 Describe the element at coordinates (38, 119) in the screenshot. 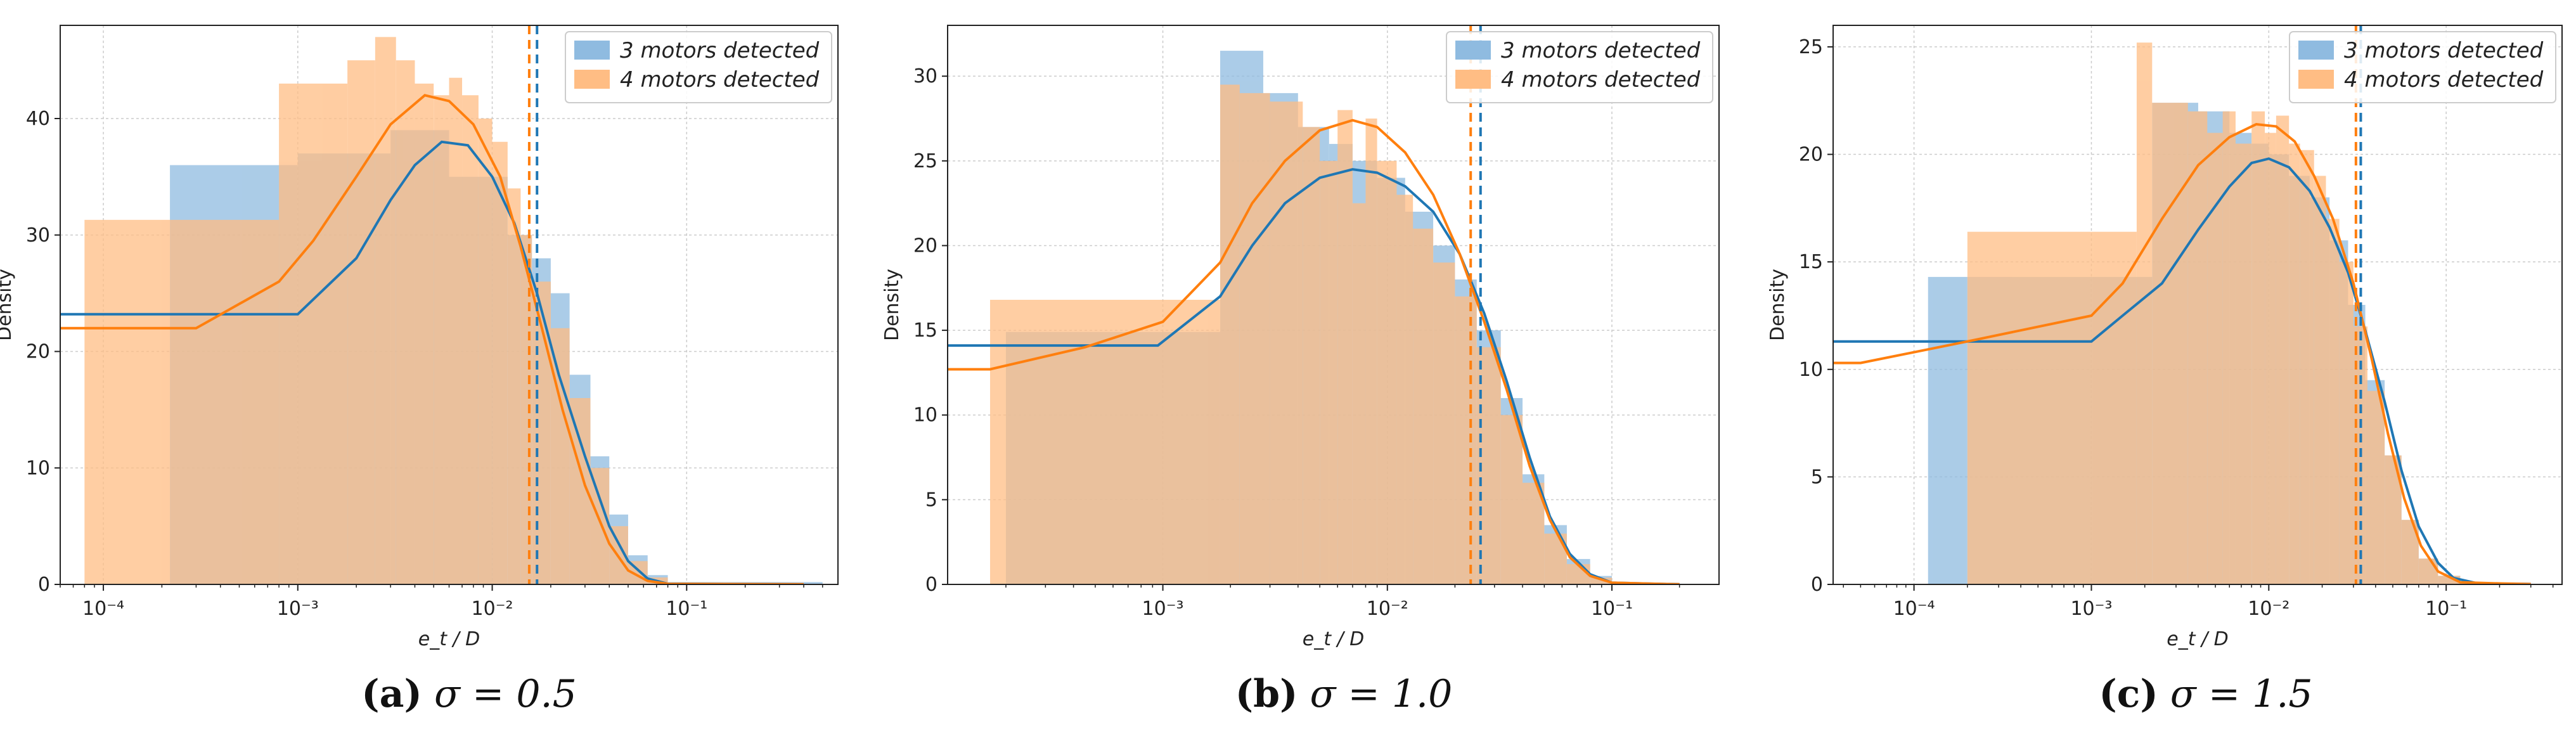

I see `y-tick-label: 40` at that location.